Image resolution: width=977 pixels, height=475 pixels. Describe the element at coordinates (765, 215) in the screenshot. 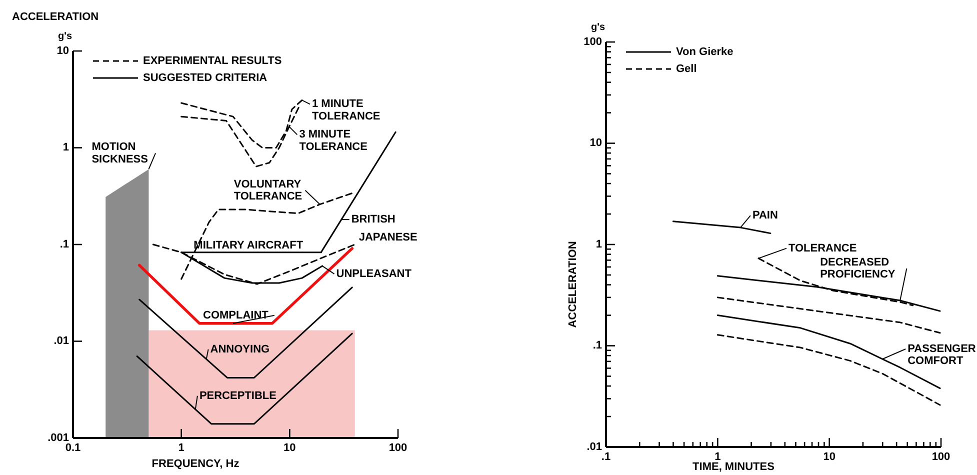

I see `annotation: PAIN` at that location.